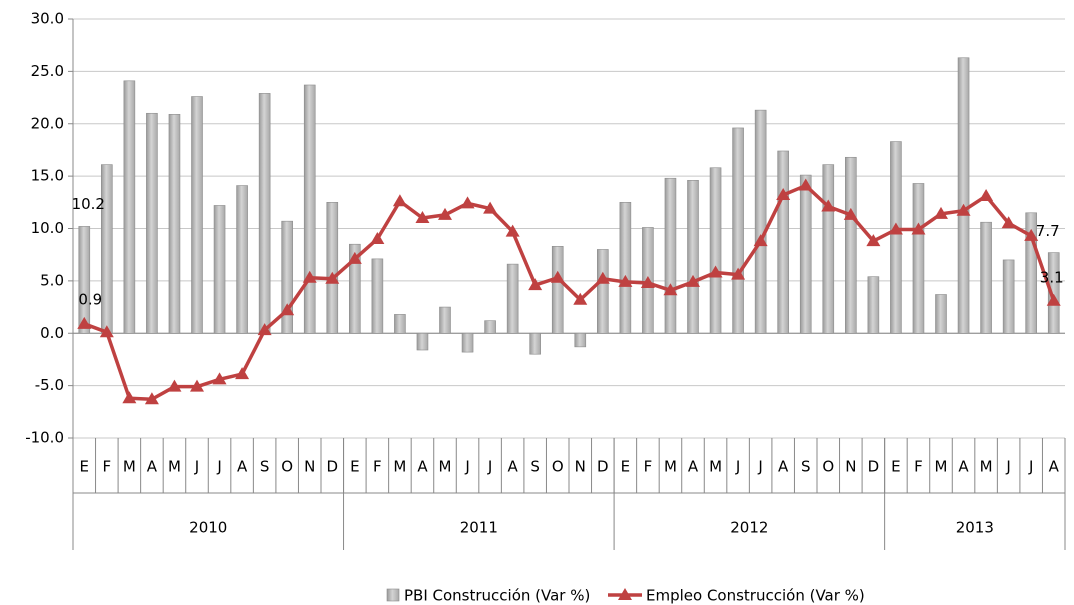 The width and height of the screenshot is (1074, 605). What do you see at coordinates (755, 596) in the screenshot?
I see `legend-label: Empleo Construcción (Var %)` at bounding box center [755, 596].